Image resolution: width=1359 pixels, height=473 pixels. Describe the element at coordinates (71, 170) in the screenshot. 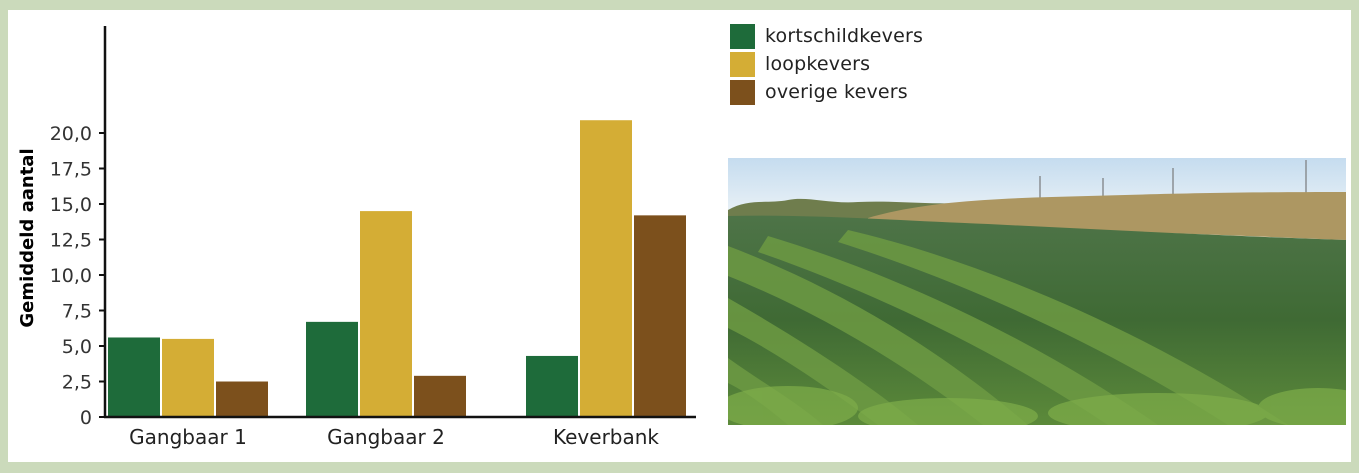

I see `y-tick-label: 17,5` at that location.